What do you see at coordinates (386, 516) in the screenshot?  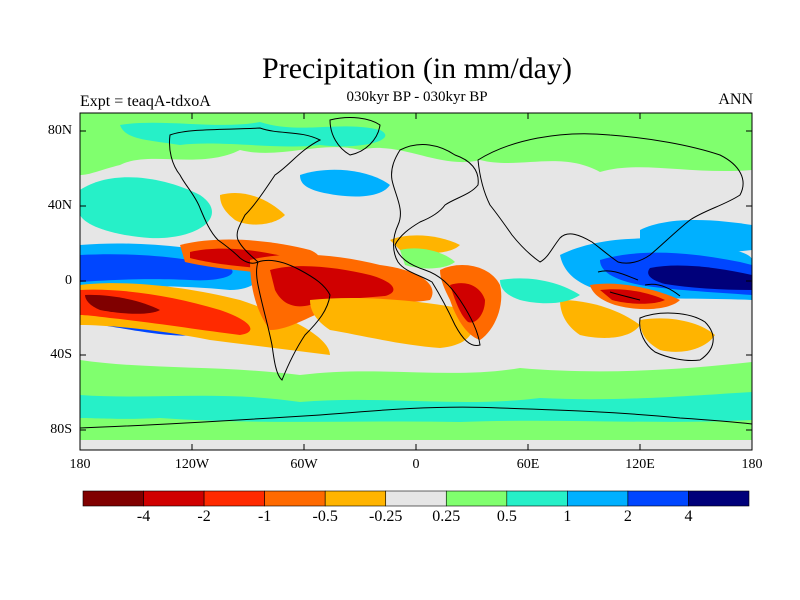 I see `colorbar-label: -0.25` at bounding box center [386, 516].